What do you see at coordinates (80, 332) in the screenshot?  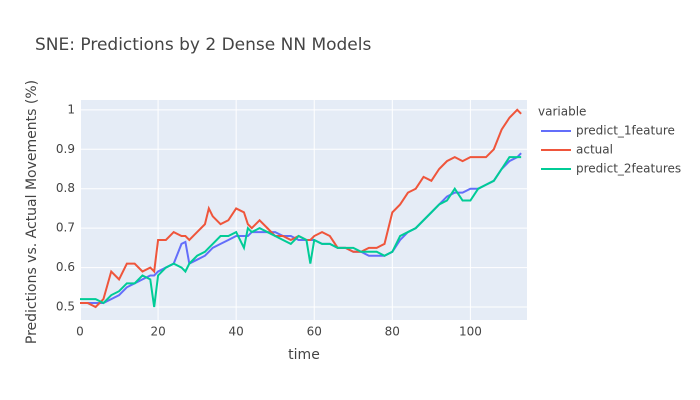 I see `x-tick-label: 0` at bounding box center [80, 332].